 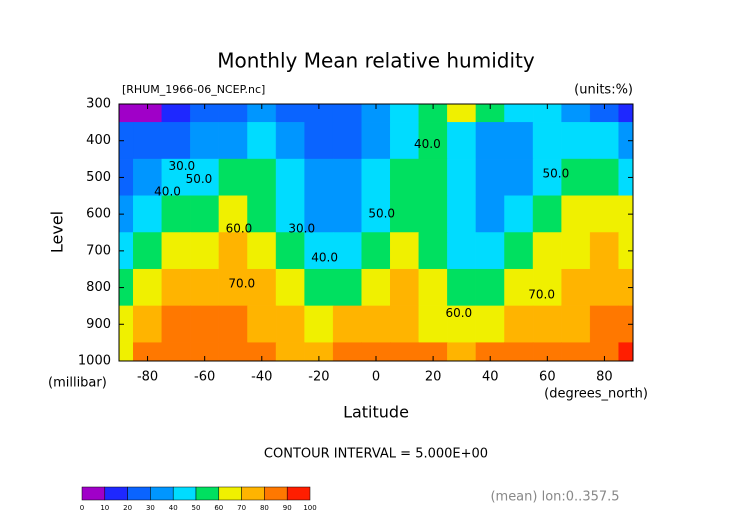 What do you see at coordinates (204, 377) in the screenshot?
I see `x-tick-label: -60` at bounding box center [204, 377].